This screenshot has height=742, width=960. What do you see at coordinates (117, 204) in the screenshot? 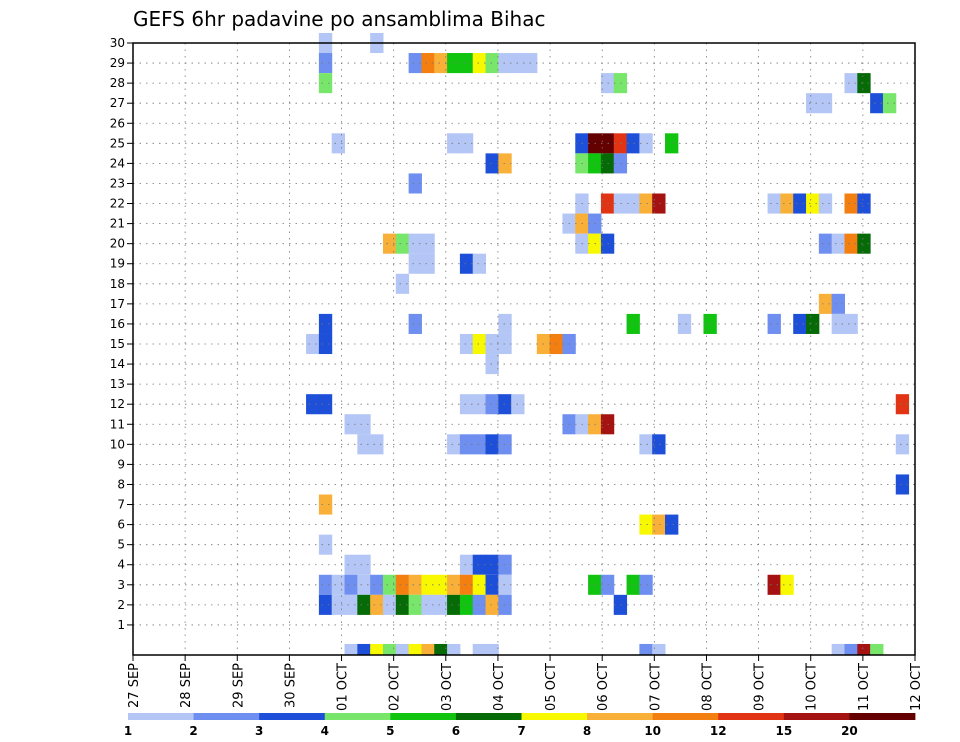
I see `y-tick-label: 22` at bounding box center [117, 204].